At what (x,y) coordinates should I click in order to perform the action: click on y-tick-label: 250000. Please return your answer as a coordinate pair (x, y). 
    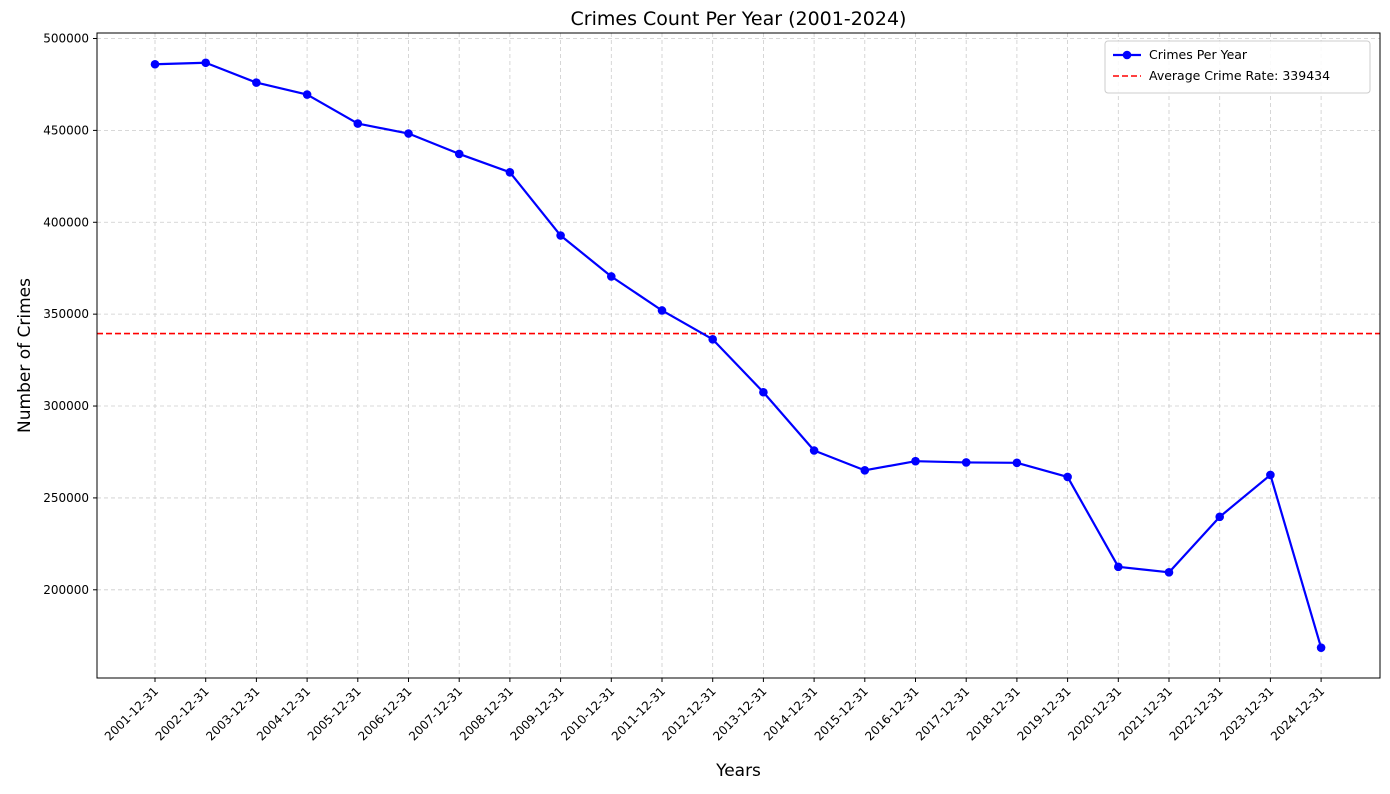
    Looking at the image, I should click on (66, 498).